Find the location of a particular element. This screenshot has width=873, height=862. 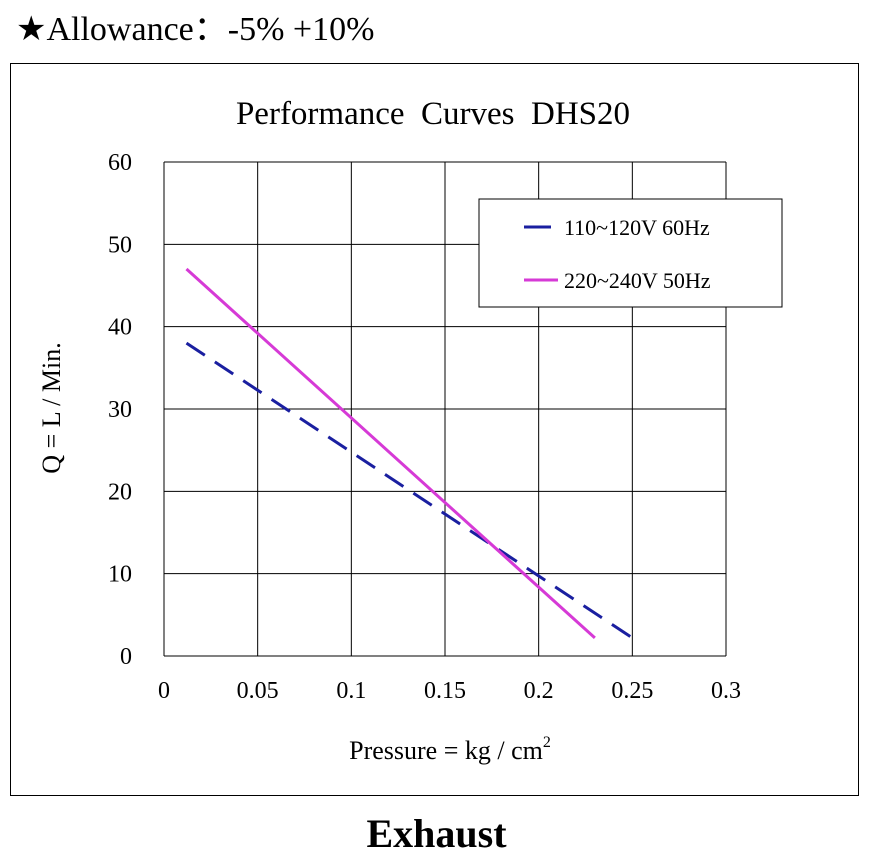

y-axis-label: Q = L / Min. is located at coordinates (51, 407).